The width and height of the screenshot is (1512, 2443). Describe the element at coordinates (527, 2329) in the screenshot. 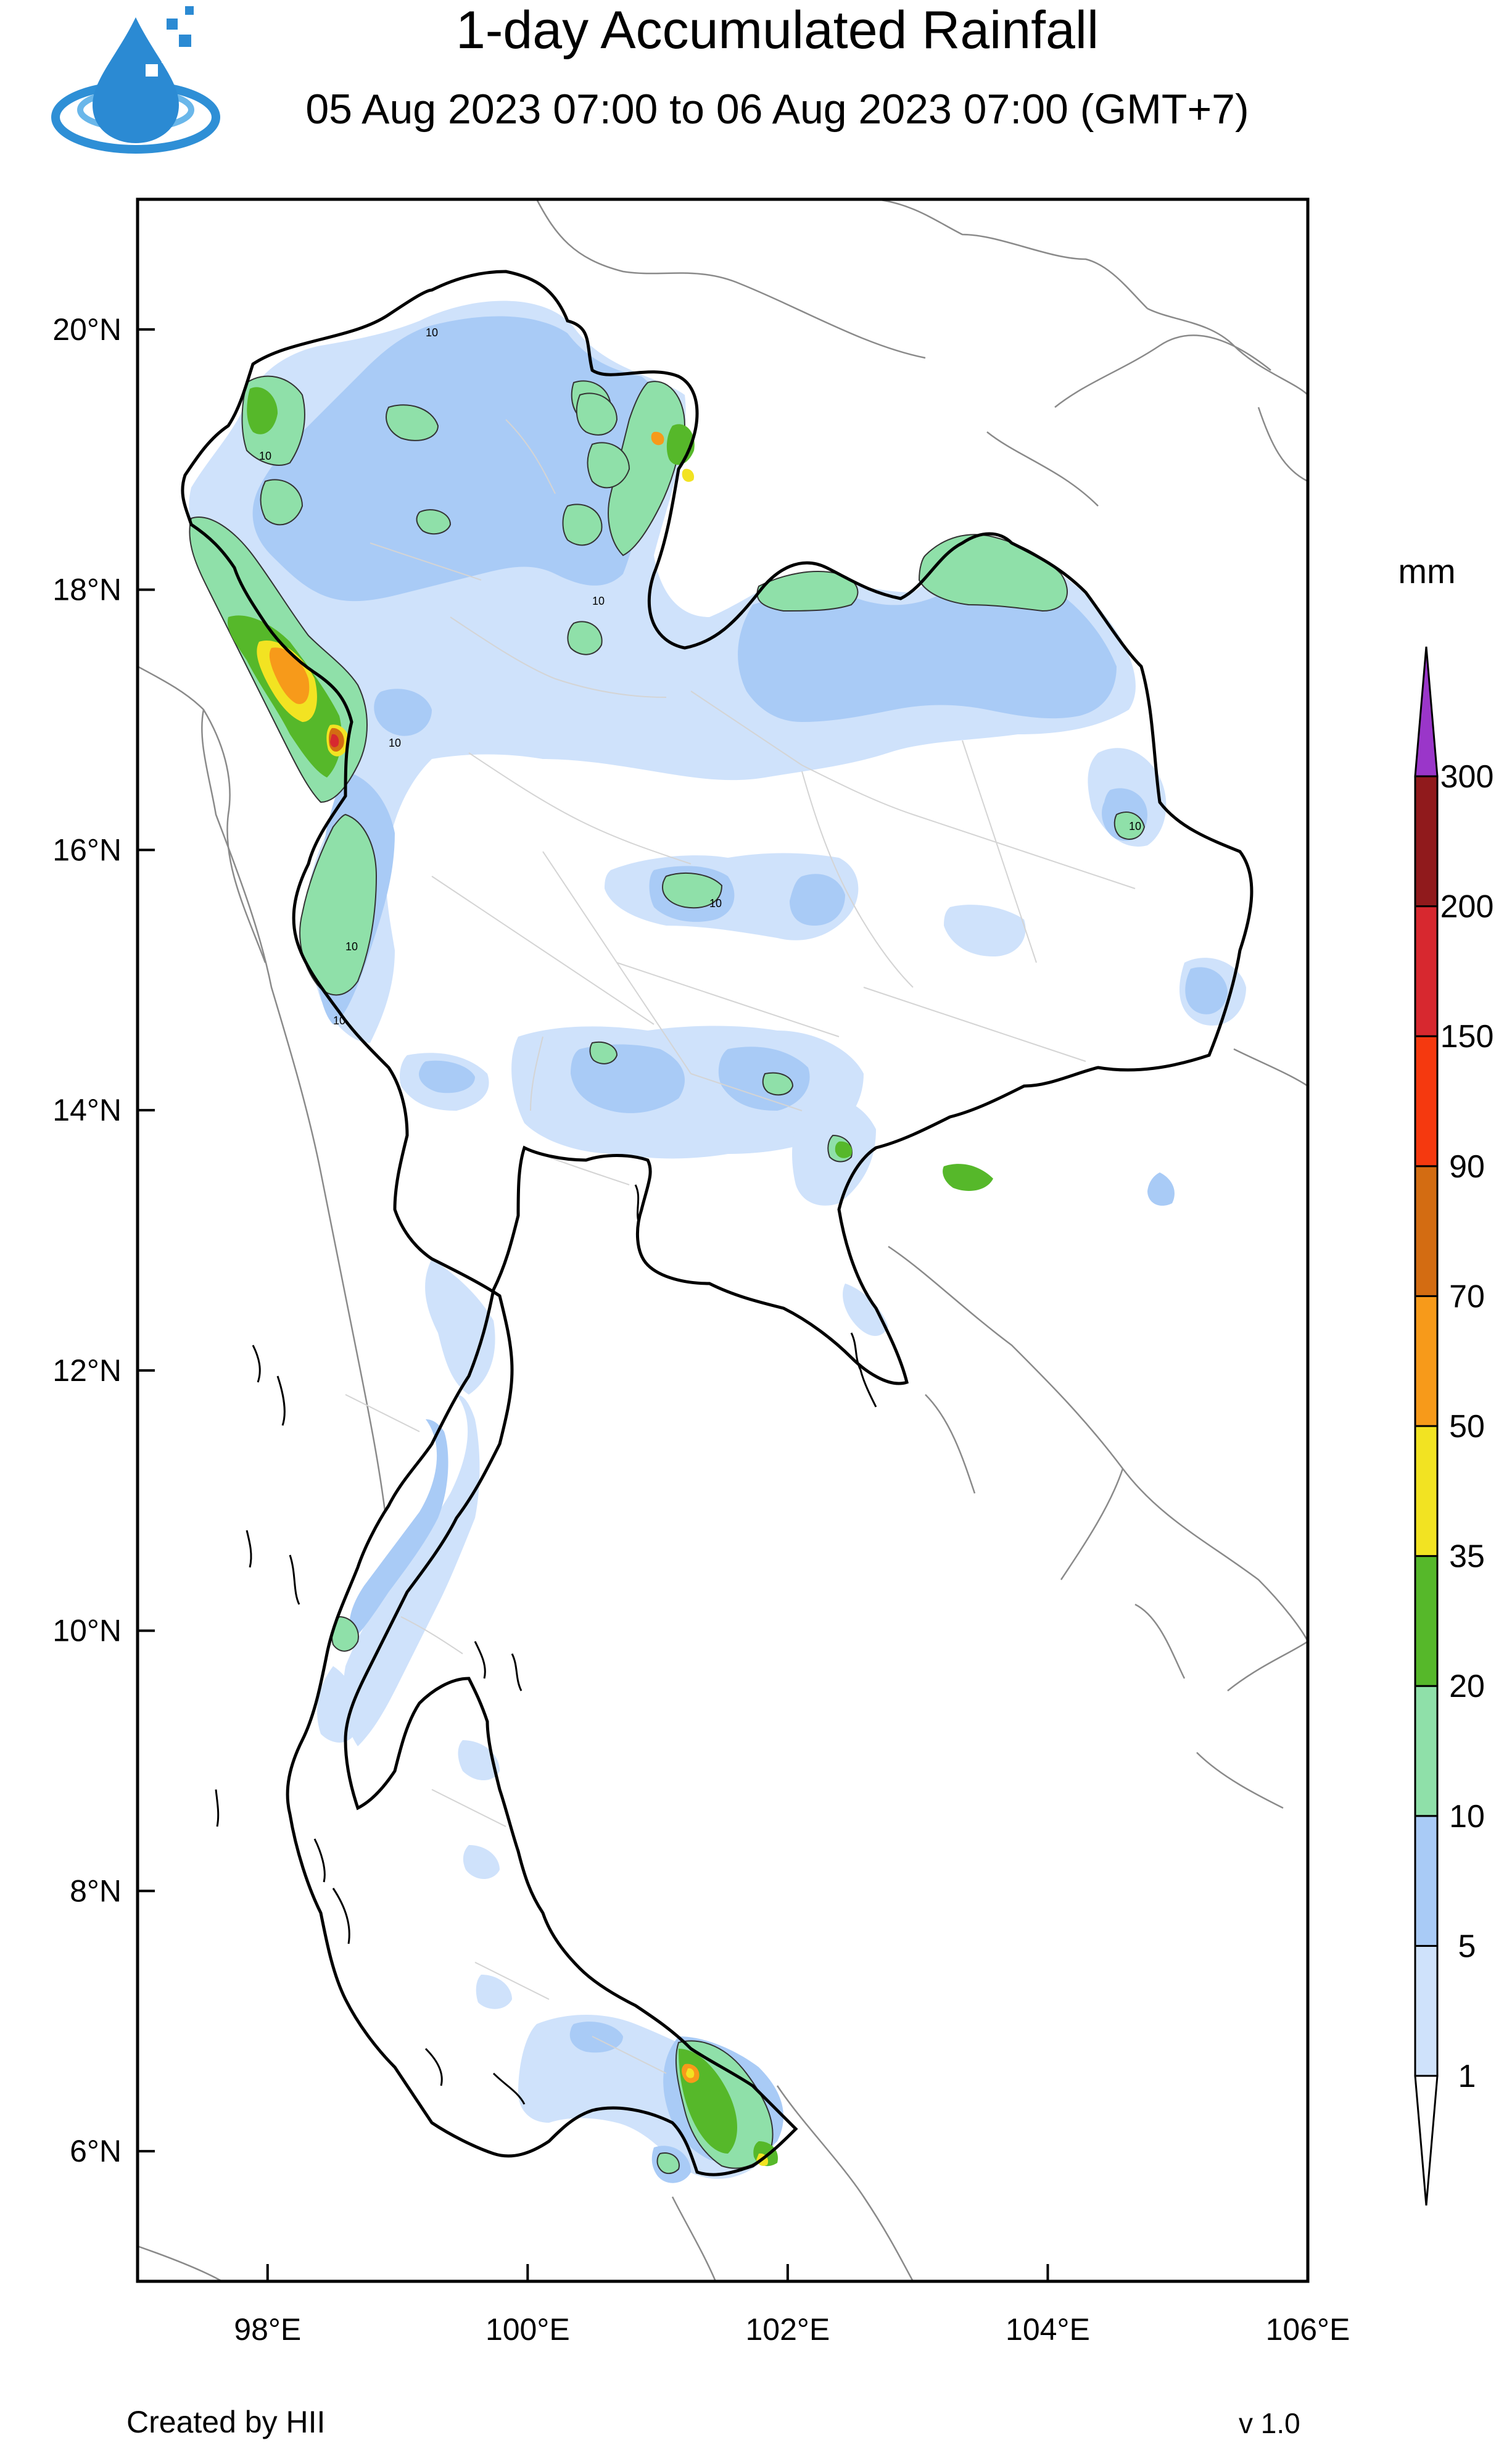

I see `lon-tick-label: 100°E` at that location.